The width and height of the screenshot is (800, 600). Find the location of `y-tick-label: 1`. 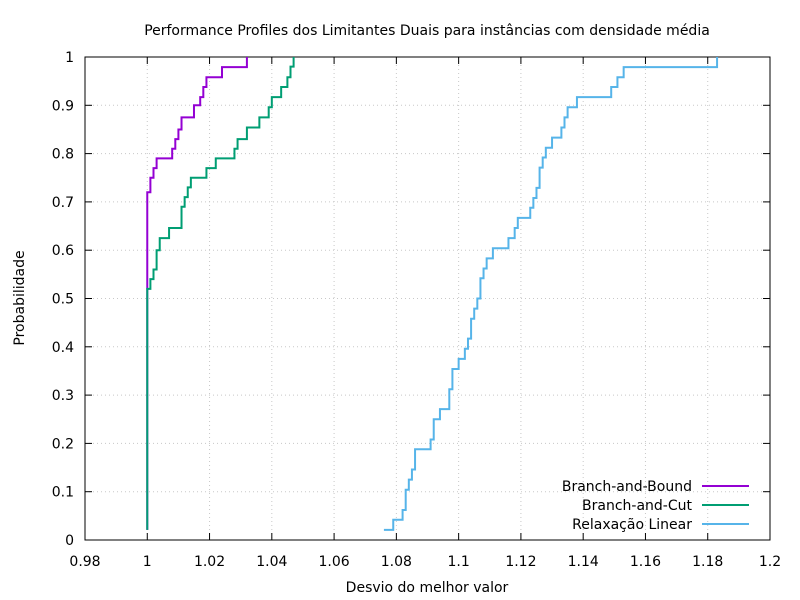

y-tick-label: 1 is located at coordinates (69, 58).